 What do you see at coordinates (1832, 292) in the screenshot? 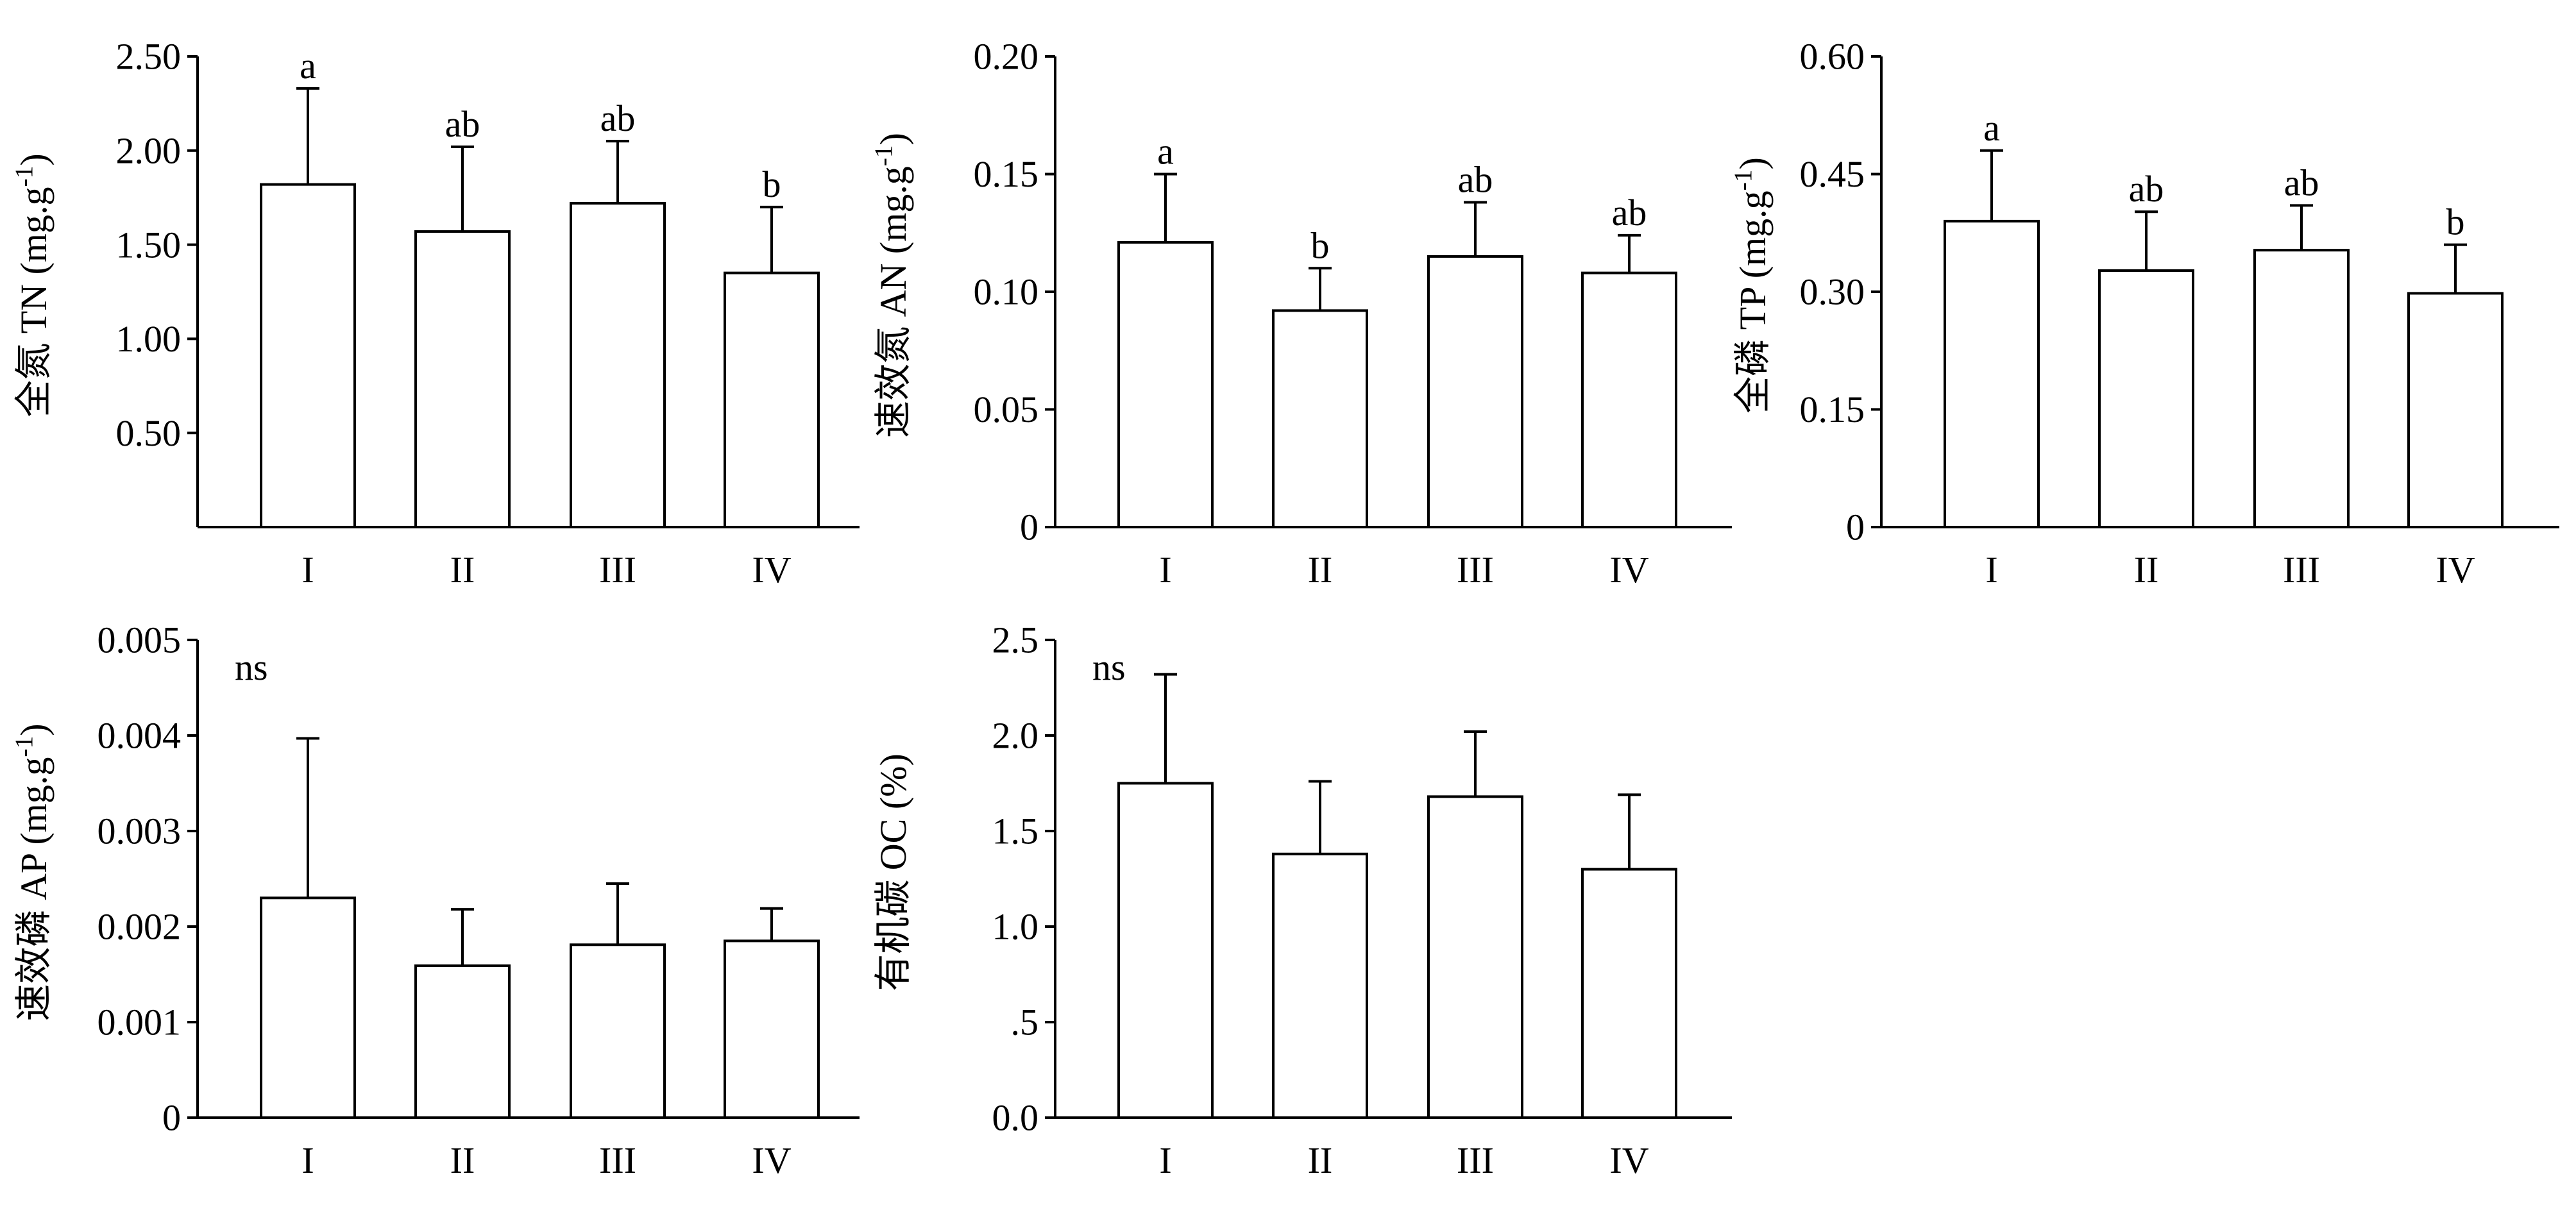
I see `y-tick-label: 0.30` at bounding box center [1832, 292].